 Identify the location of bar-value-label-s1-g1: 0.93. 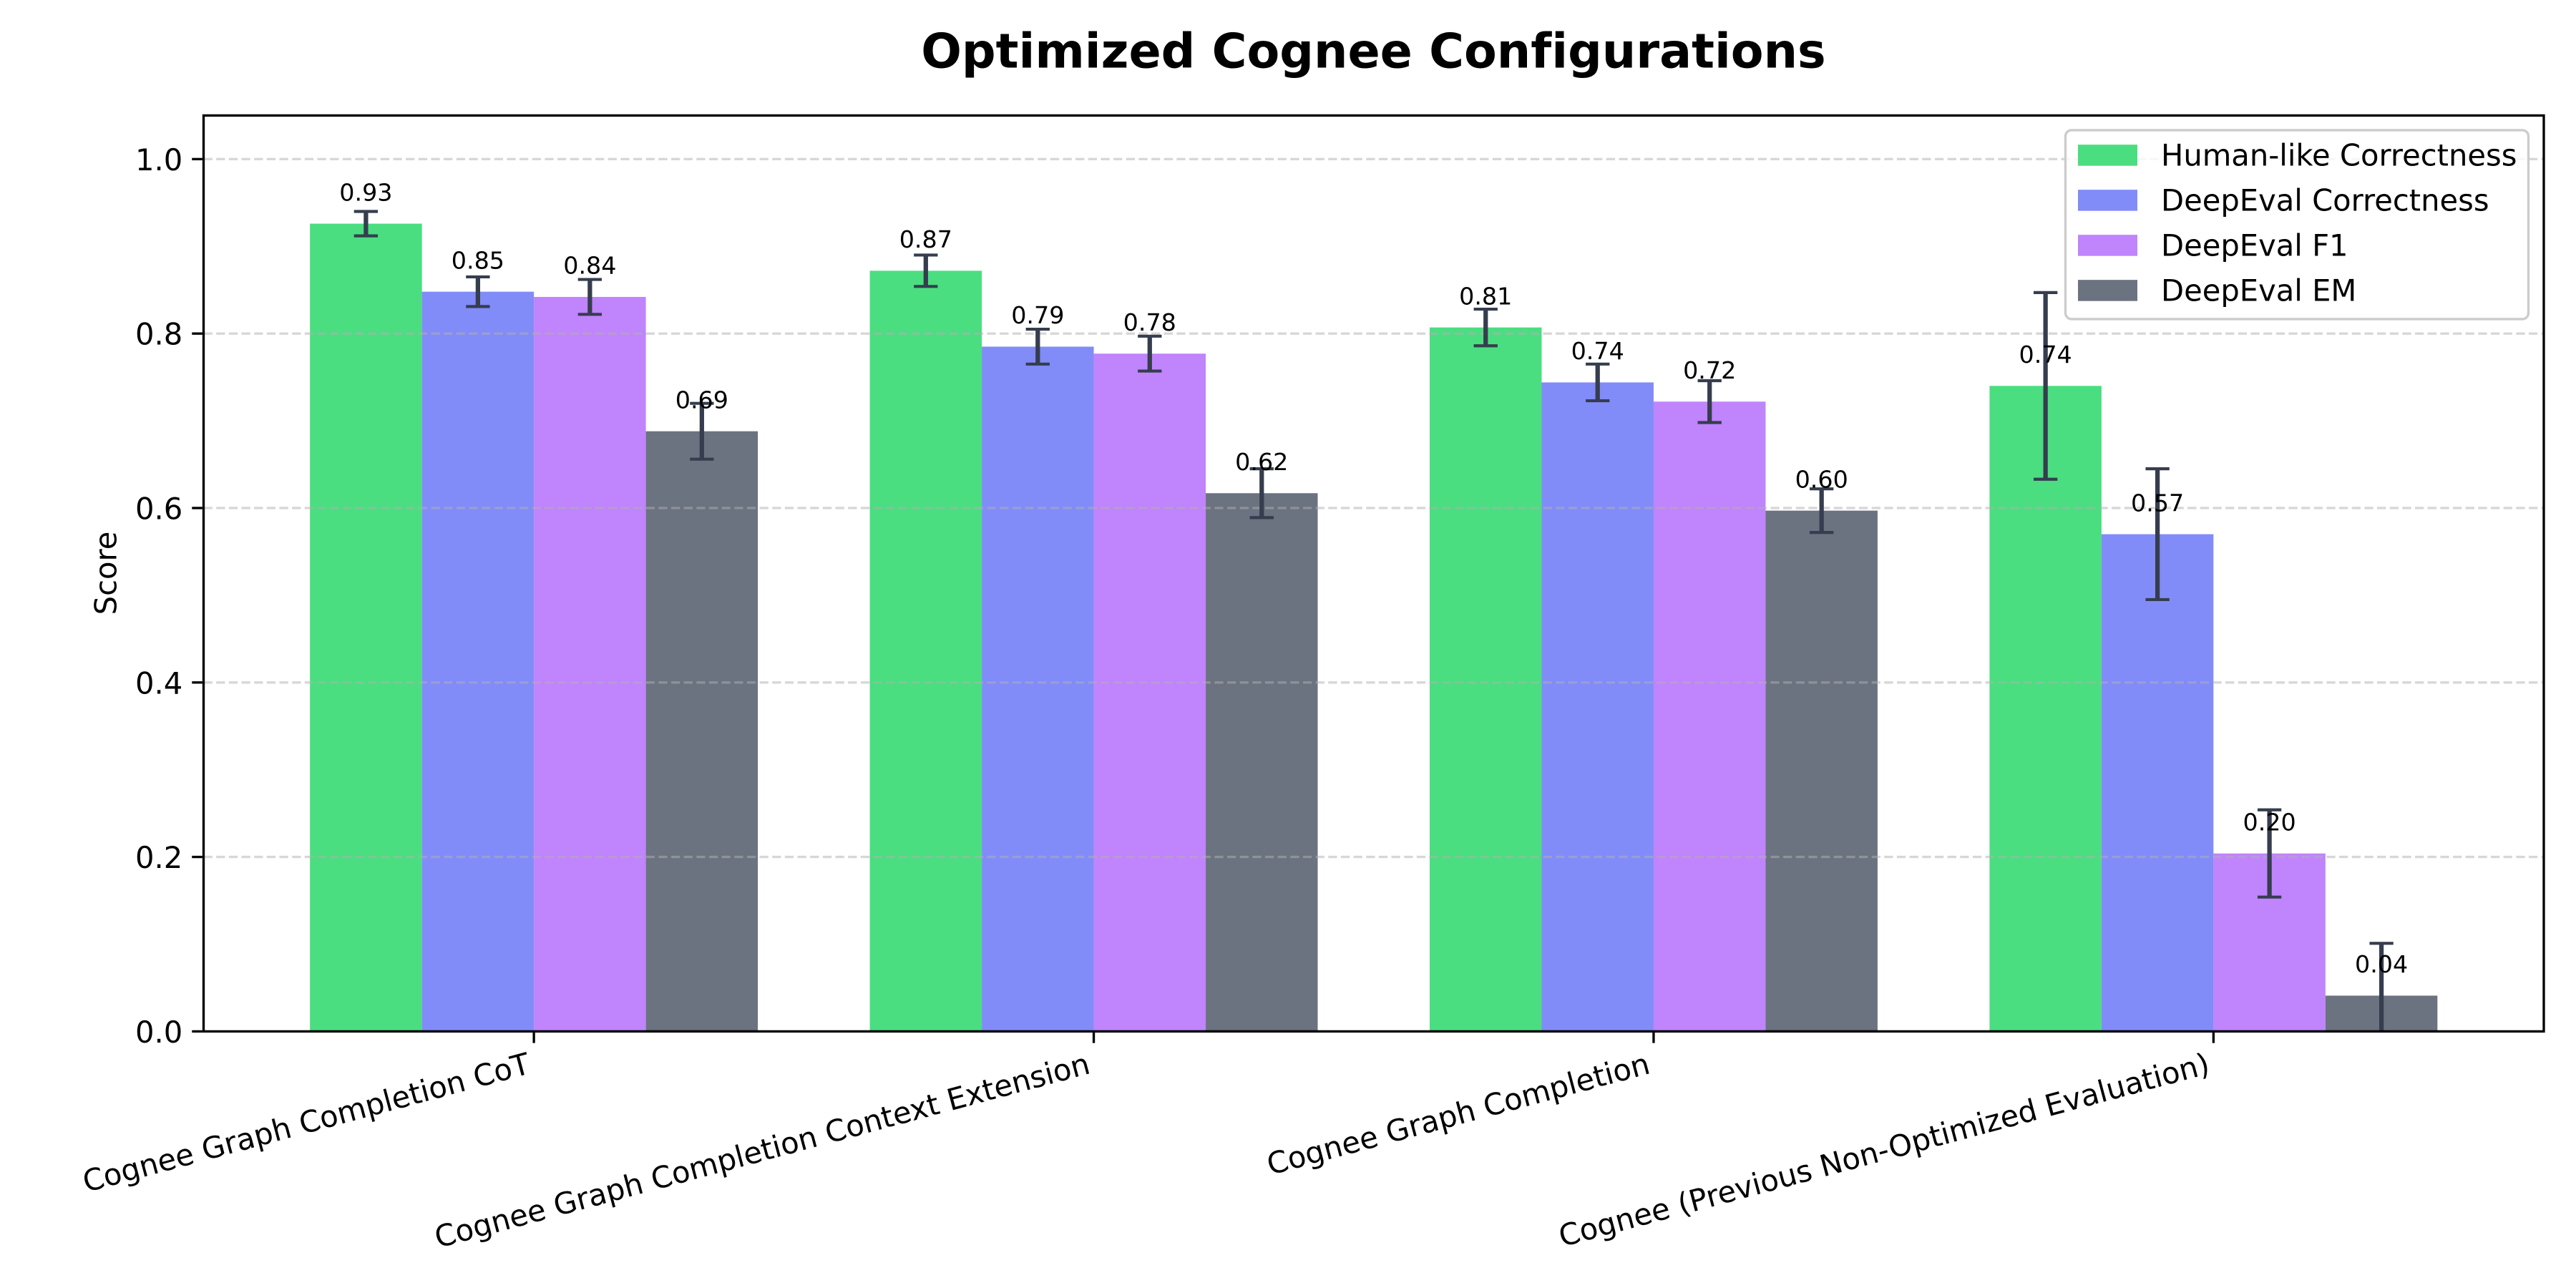
(365, 192).